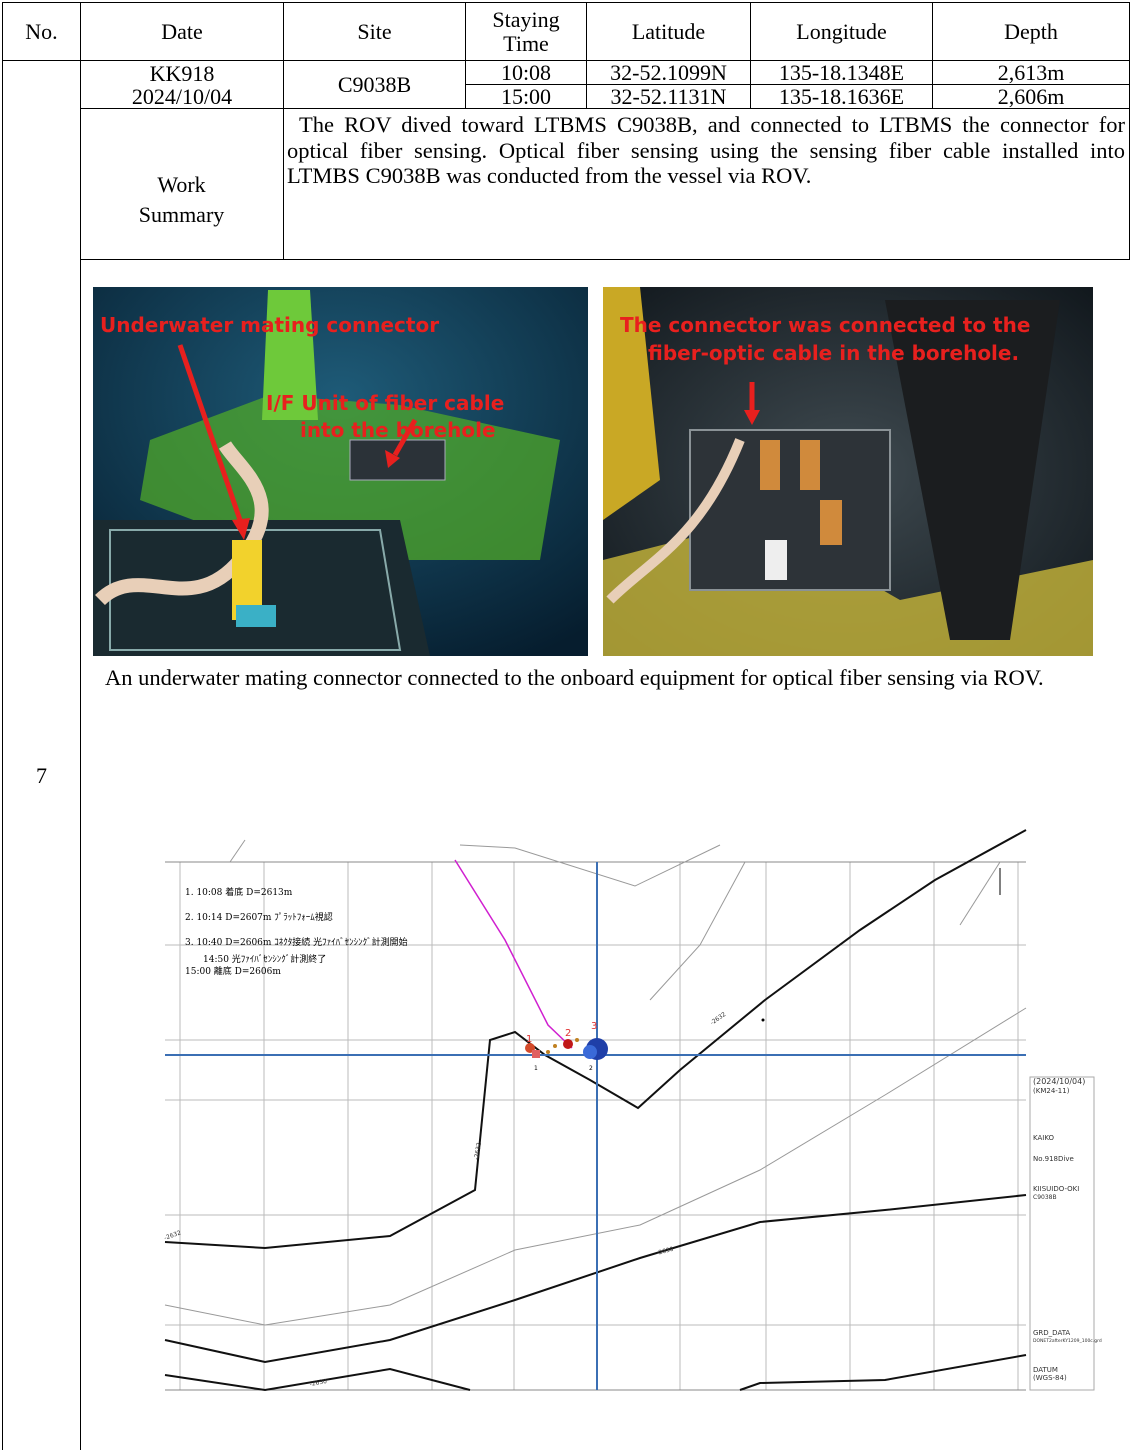 The width and height of the screenshot is (1132, 1450). Describe the element at coordinates (259, 917) in the screenshot. I see `map-note: 2. 10:14 D=2607m ﾌﾟﾗｯﾄﾌｫｰﾑ視認` at that location.